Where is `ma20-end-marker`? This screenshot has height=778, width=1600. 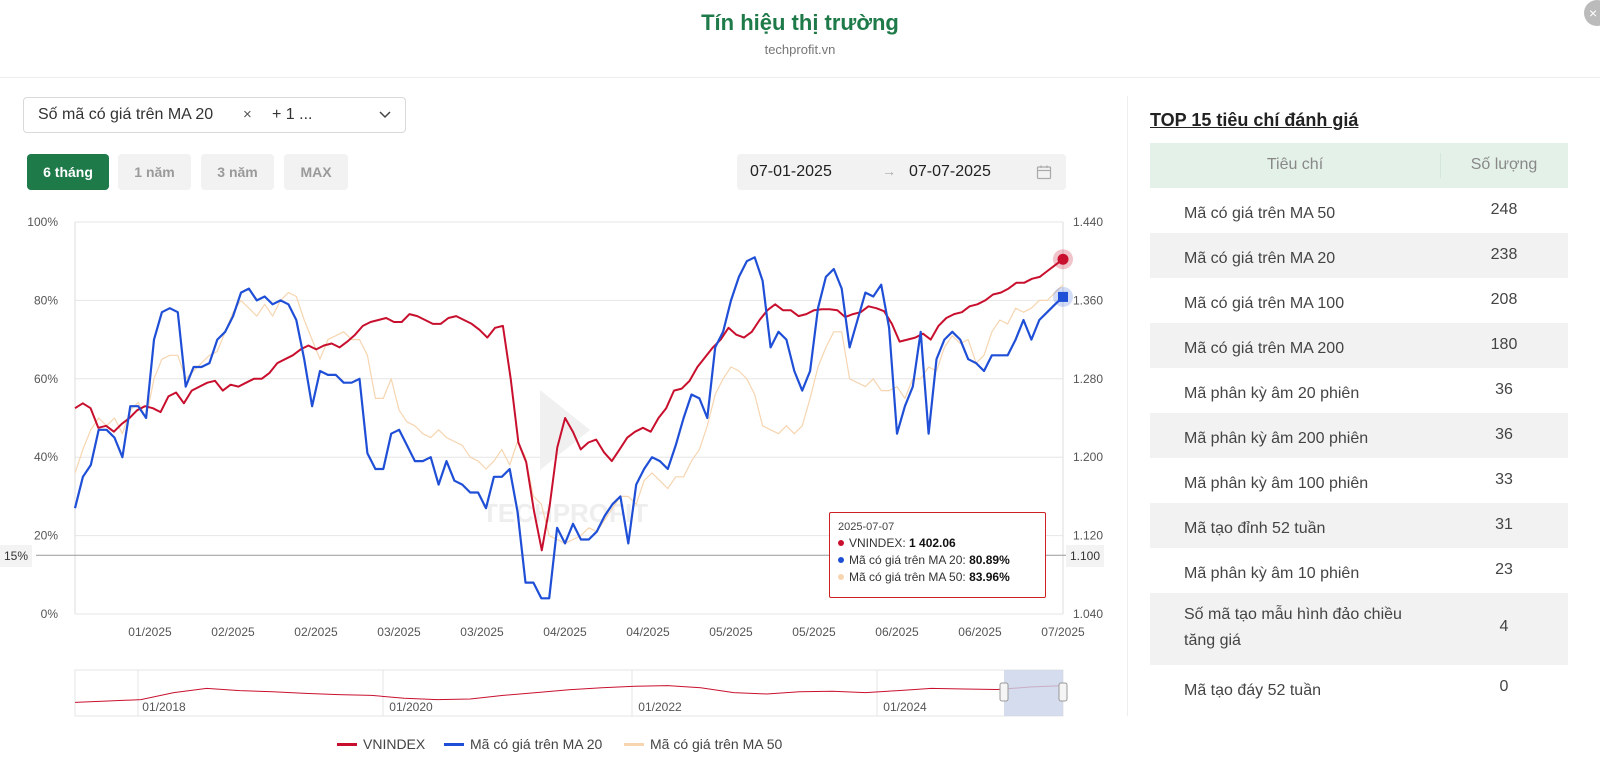
ma20-end-marker is located at coordinates (1063, 296).